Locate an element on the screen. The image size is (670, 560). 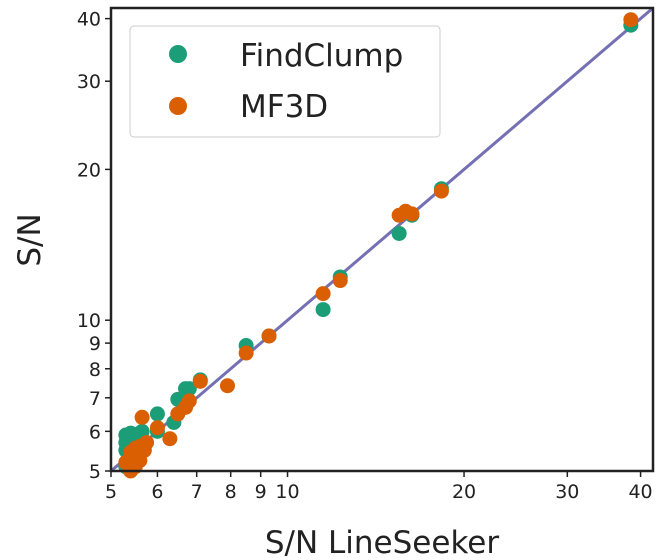
y-tick-label: 5 is located at coordinates (95, 472).